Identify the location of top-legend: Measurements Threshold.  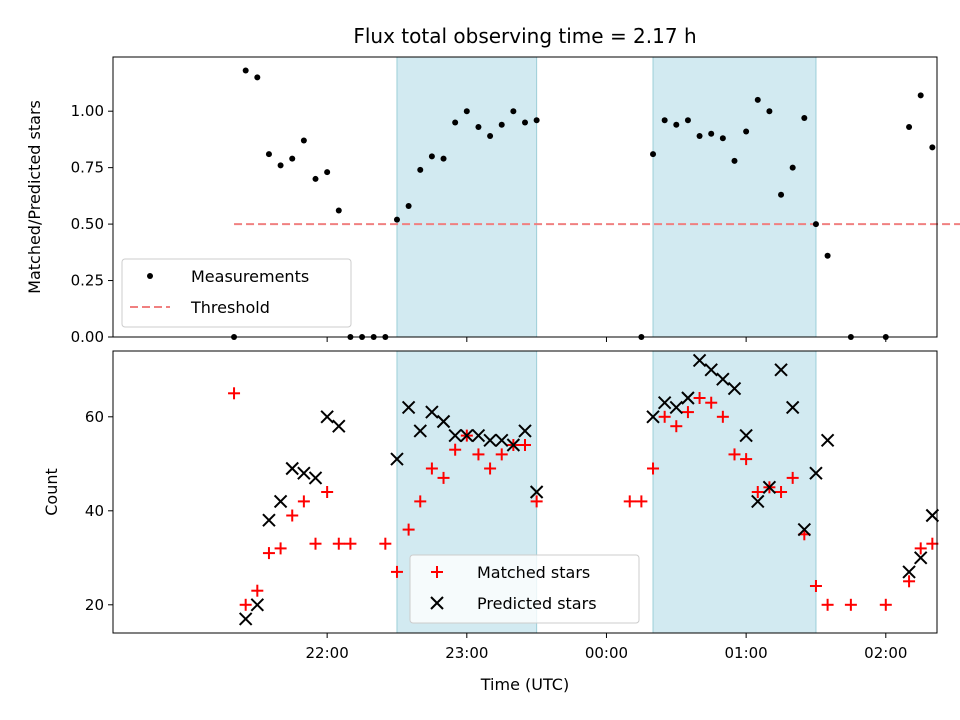
(236, 293).